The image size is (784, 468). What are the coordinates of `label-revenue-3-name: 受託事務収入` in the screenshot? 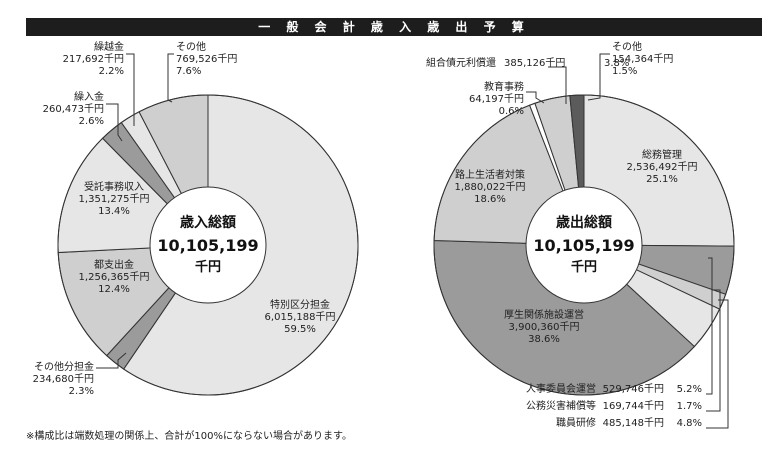 It's located at (114, 186).